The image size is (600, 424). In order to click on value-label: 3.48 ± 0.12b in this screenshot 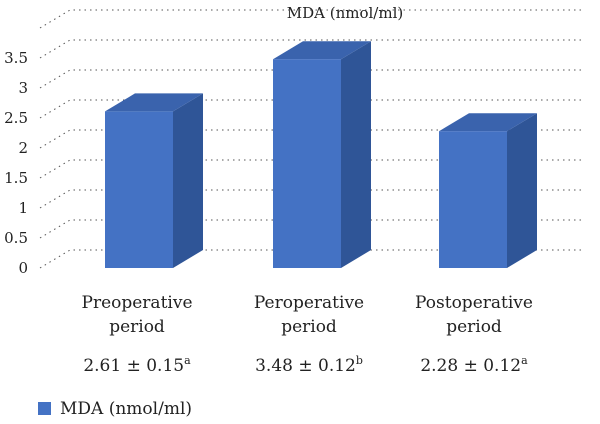, I will do `click(309, 365)`.